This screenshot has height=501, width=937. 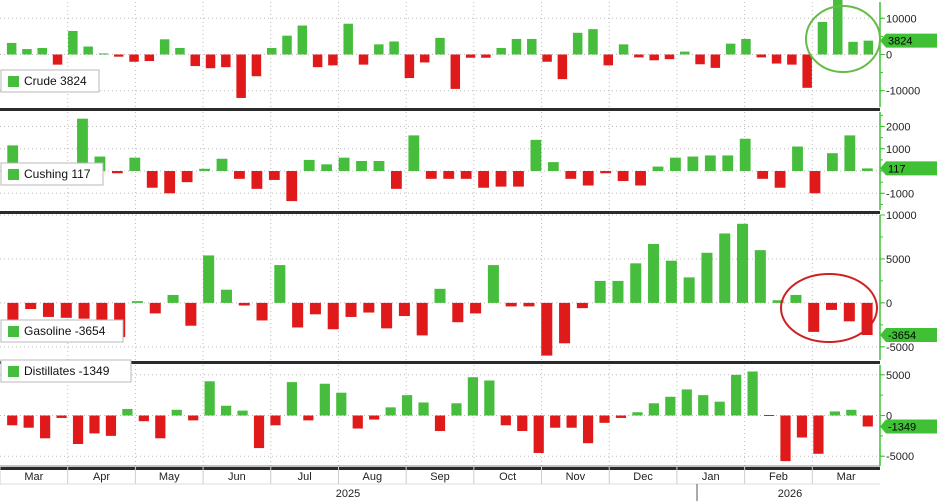 I want to click on y-tick-label: 10000, so click(x=901, y=216).